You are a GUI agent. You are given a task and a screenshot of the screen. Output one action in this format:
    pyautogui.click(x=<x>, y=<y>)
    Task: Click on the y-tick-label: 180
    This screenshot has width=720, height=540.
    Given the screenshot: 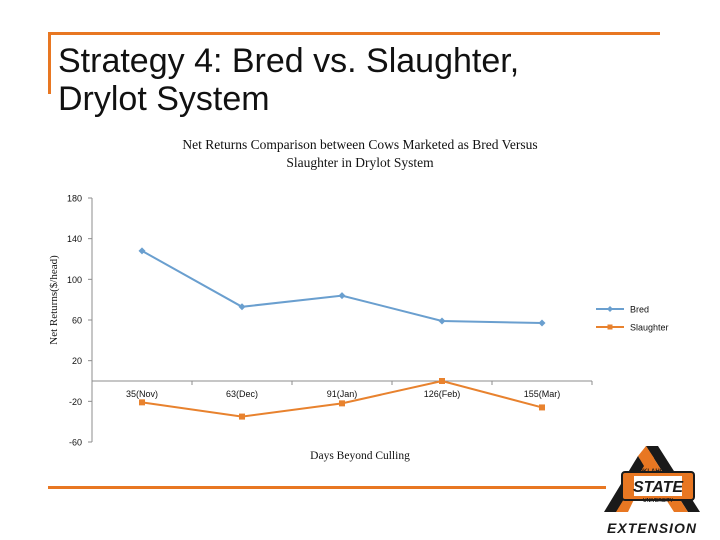 What is the action you would take?
    pyautogui.click(x=74, y=199)
    